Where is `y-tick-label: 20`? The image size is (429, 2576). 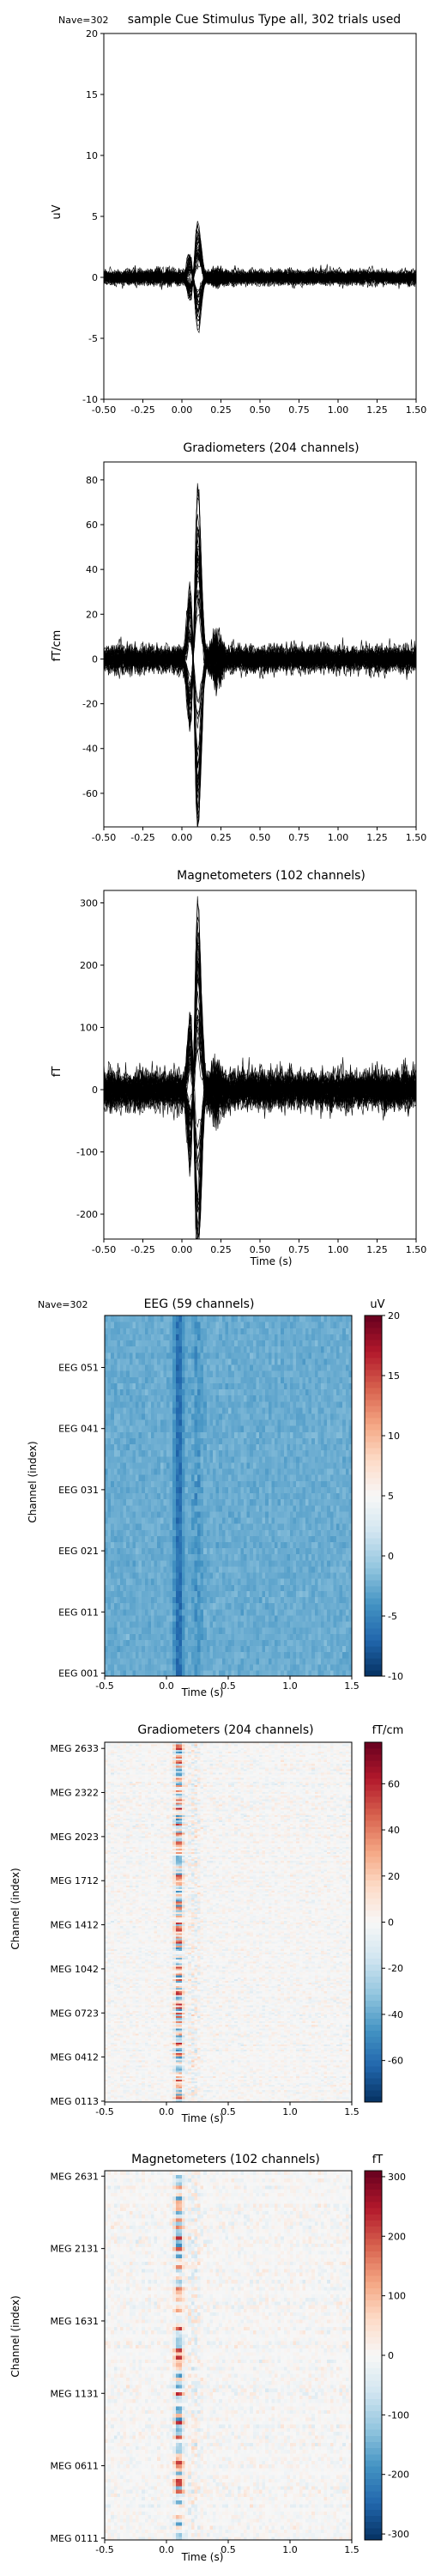 y-tick-label: 20 is located at coordinates (92, 33).